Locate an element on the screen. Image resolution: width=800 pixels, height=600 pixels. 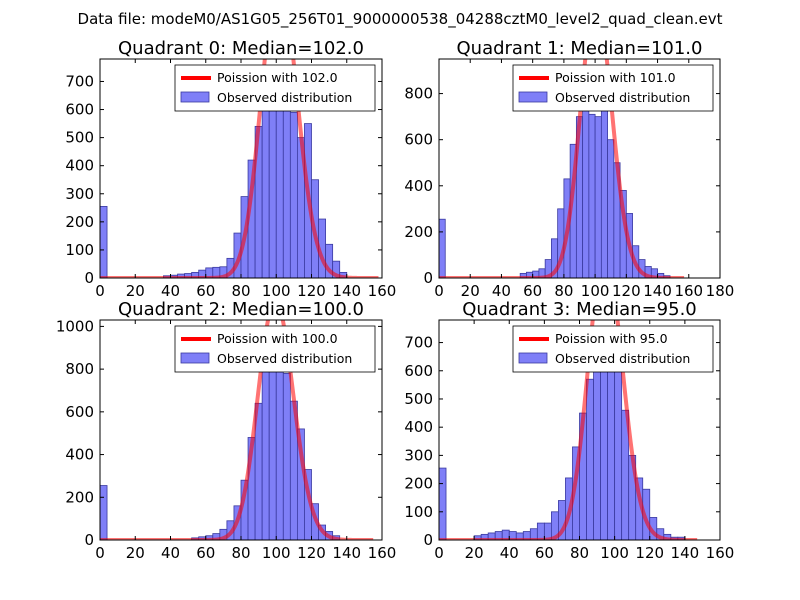
legend-label-poisson: Poission with 95.0 is located at coordinates (611, 338).